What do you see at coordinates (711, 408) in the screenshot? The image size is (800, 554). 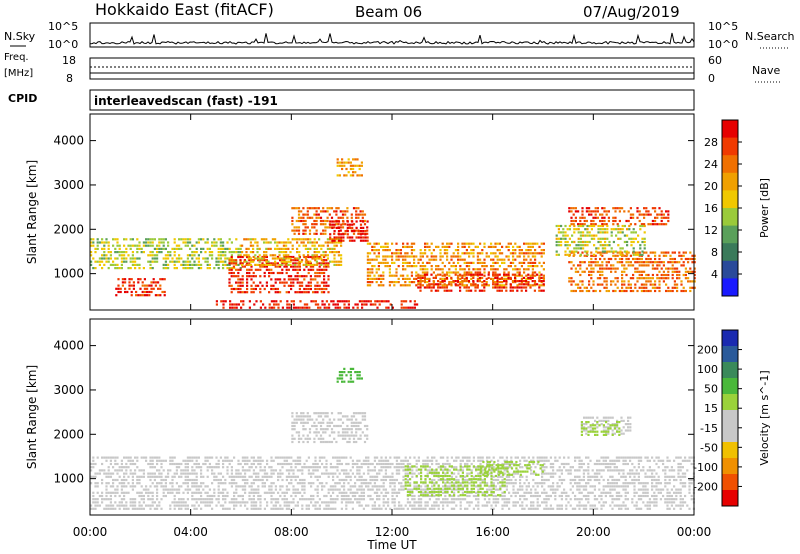 I see `velocity-colorbar-tick-label-3: 15` at bounding box center [711, 408].